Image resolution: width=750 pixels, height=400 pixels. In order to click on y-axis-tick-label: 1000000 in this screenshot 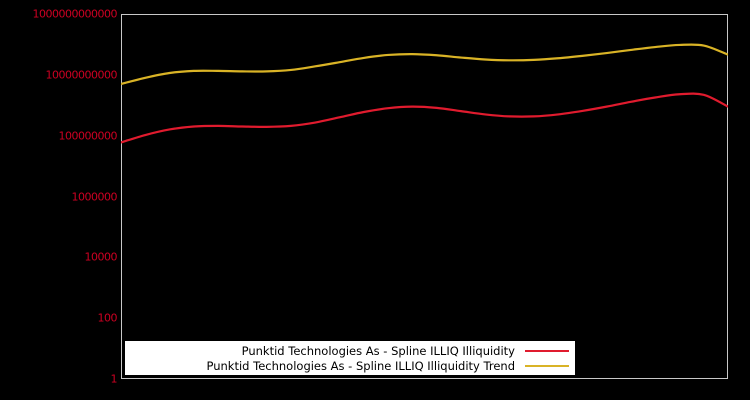, I will do `click(94, 196)`.